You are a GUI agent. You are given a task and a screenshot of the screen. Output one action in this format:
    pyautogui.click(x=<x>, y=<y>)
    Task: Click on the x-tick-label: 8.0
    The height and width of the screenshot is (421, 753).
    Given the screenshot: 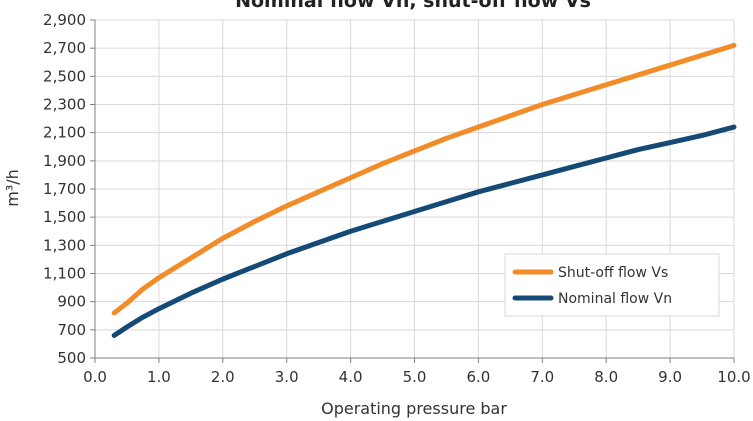 What is the action you would take?
    pyautogui.click(x=606, y=377)
    